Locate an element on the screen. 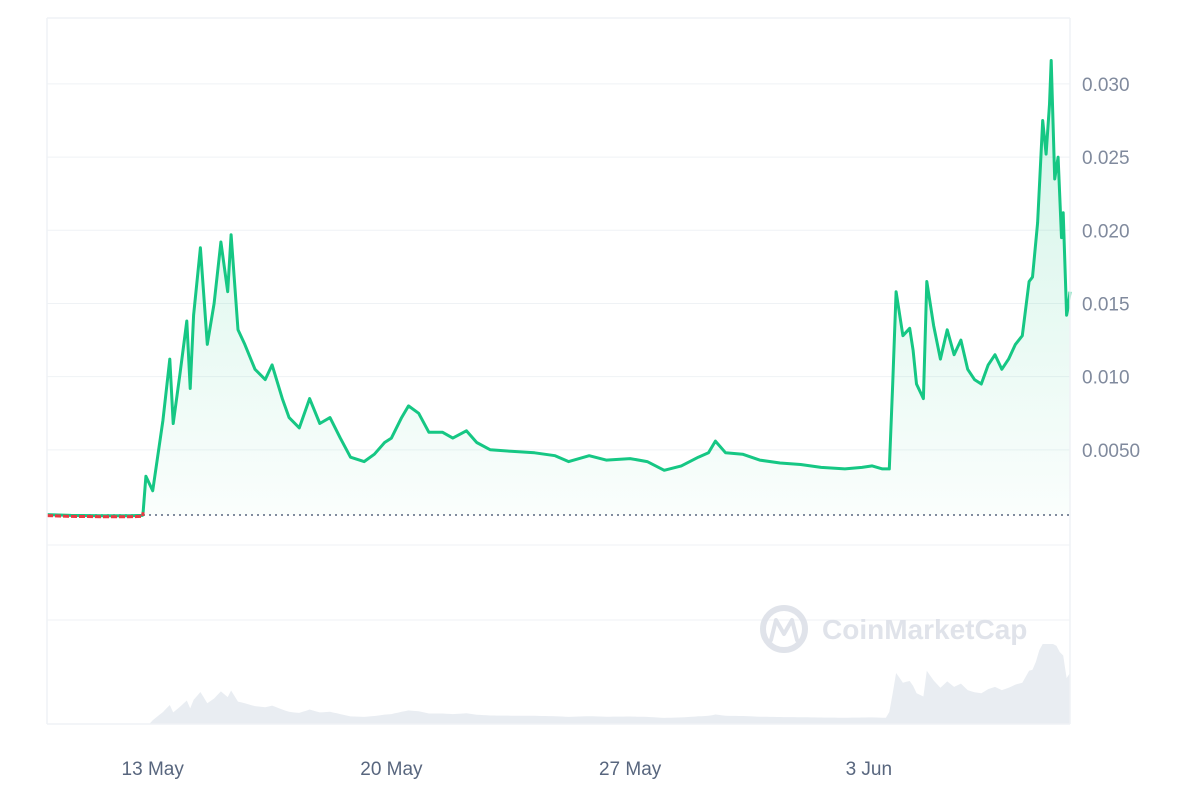 The image size is (1200, 805). x-tick-label: 20 May is located at coordinates (391, 769).